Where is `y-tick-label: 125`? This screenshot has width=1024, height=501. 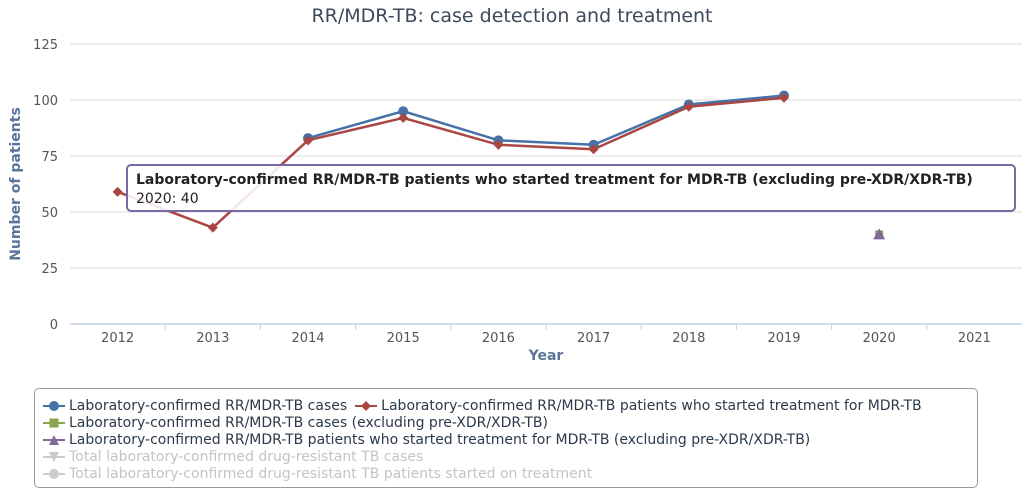 y-tick-label: 125 is located at coordinates (45, 45).